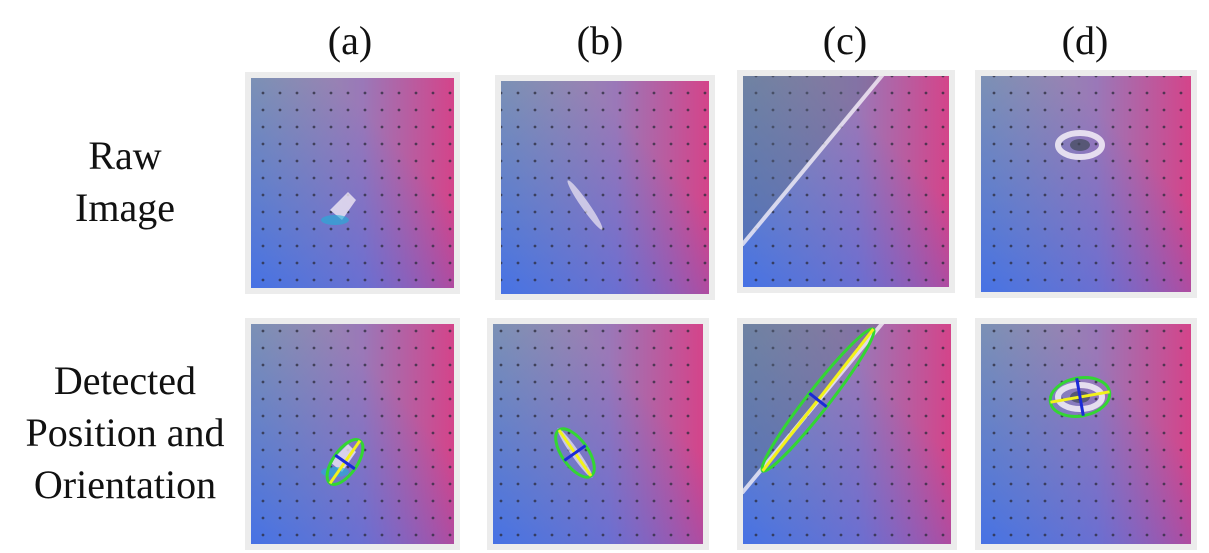 The height and width of the screenshot is (553, 1209). Describe the element at coordinates (600, 40) in the screenshot. I see `column-label: (b)` at that location.